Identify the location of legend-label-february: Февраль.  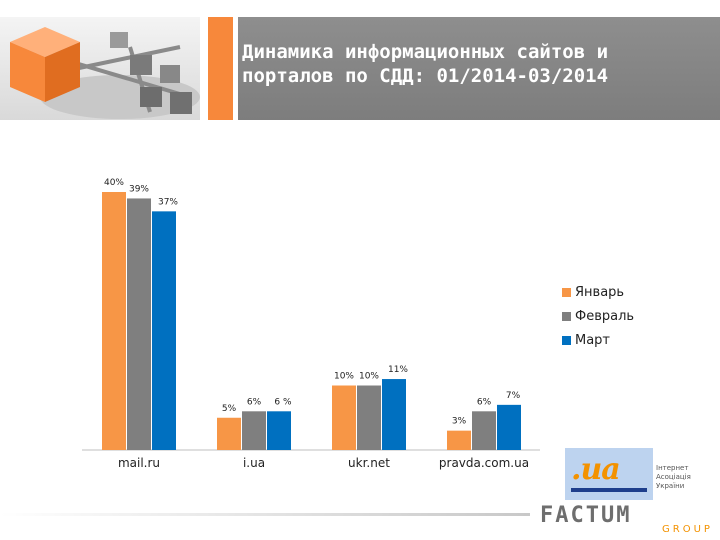
(605, 316).